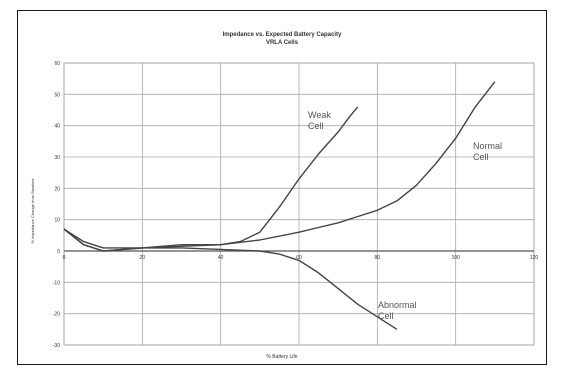 The image size is (565, 373). I want to click on x-tick-label: 60, so click(299, 258).